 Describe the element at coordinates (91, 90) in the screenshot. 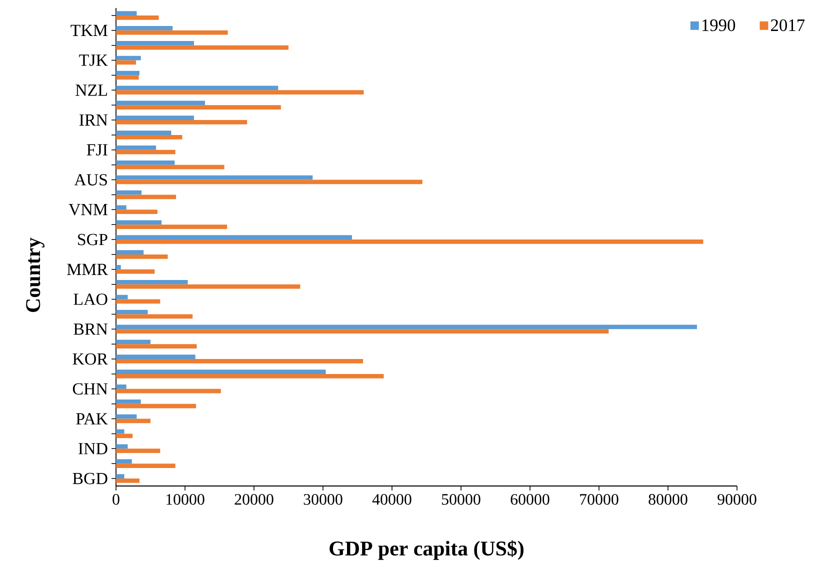

I see `y-tick-label: NZL` at that location.